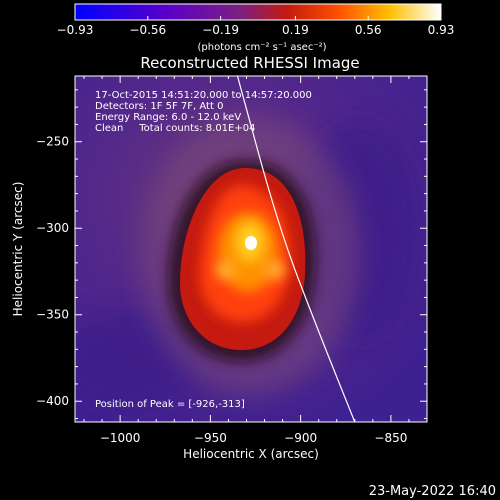 This screenshot has height=500, width=500. I want to click on info-line-clean: Clean Total counts: 8.01E+04, so click(175, 128).